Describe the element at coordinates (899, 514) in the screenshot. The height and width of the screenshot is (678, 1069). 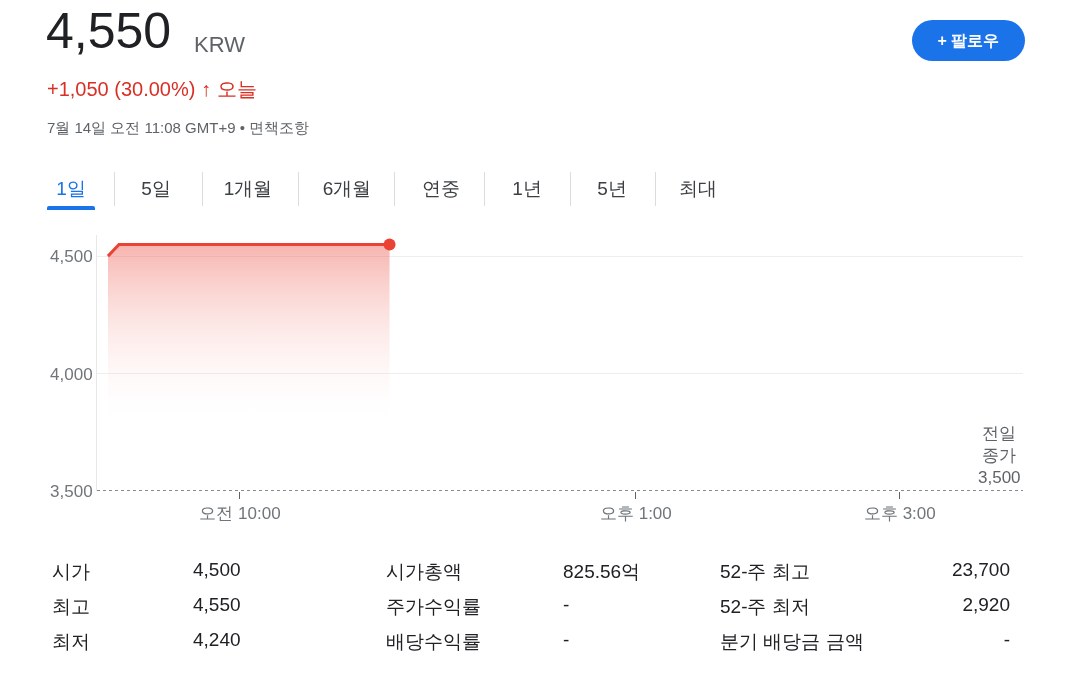
I see `x-tick-label: 오후 3:00` at that location.